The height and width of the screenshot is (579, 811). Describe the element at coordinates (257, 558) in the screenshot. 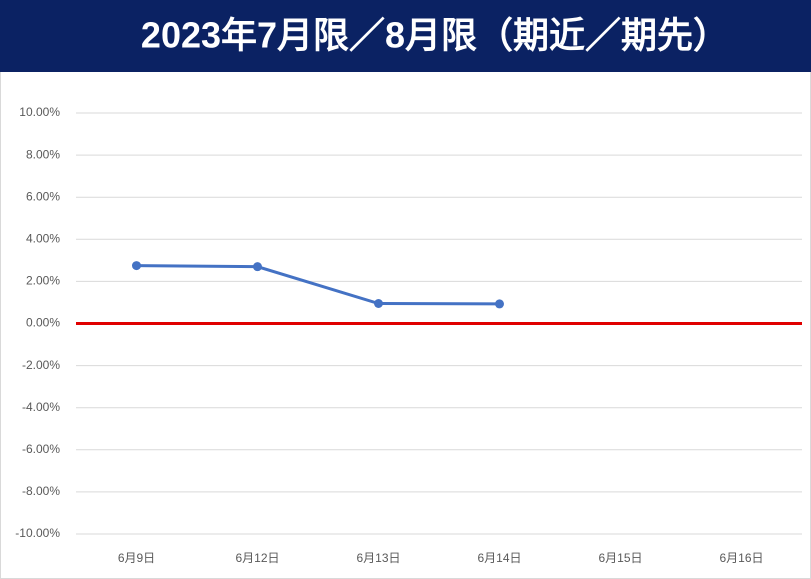

I see `x-tick-label: 6月12日` at that location.